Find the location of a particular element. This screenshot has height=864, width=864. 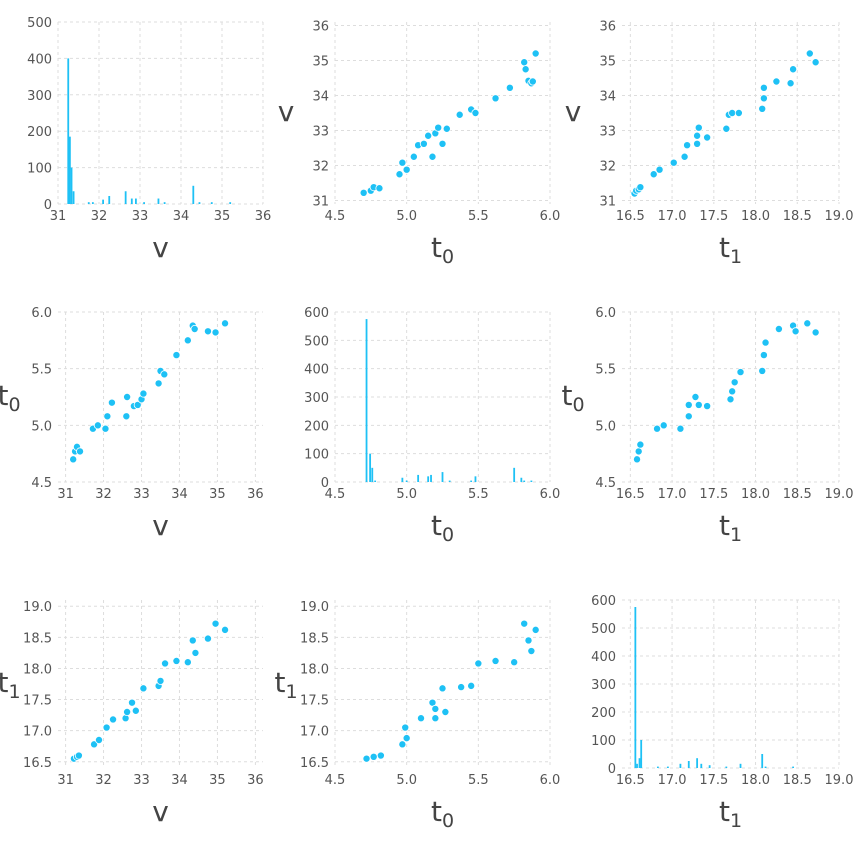

x-axis-label-subscript: 1 is located at coordinates (736, 821).